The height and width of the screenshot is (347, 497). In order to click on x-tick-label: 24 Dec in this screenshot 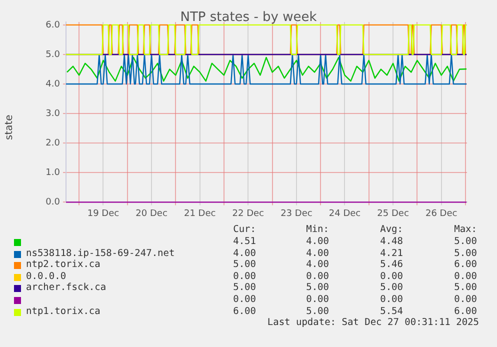, I will do `click(344, 213)`.